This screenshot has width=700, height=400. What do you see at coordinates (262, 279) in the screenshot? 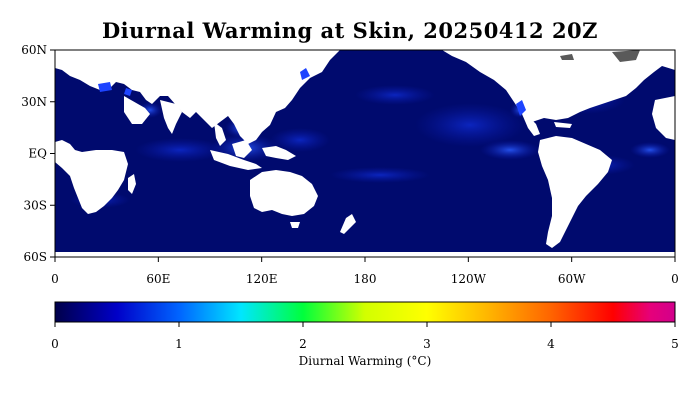
I see `lon-tick-label: 120E` at bounding box center [262, 279].